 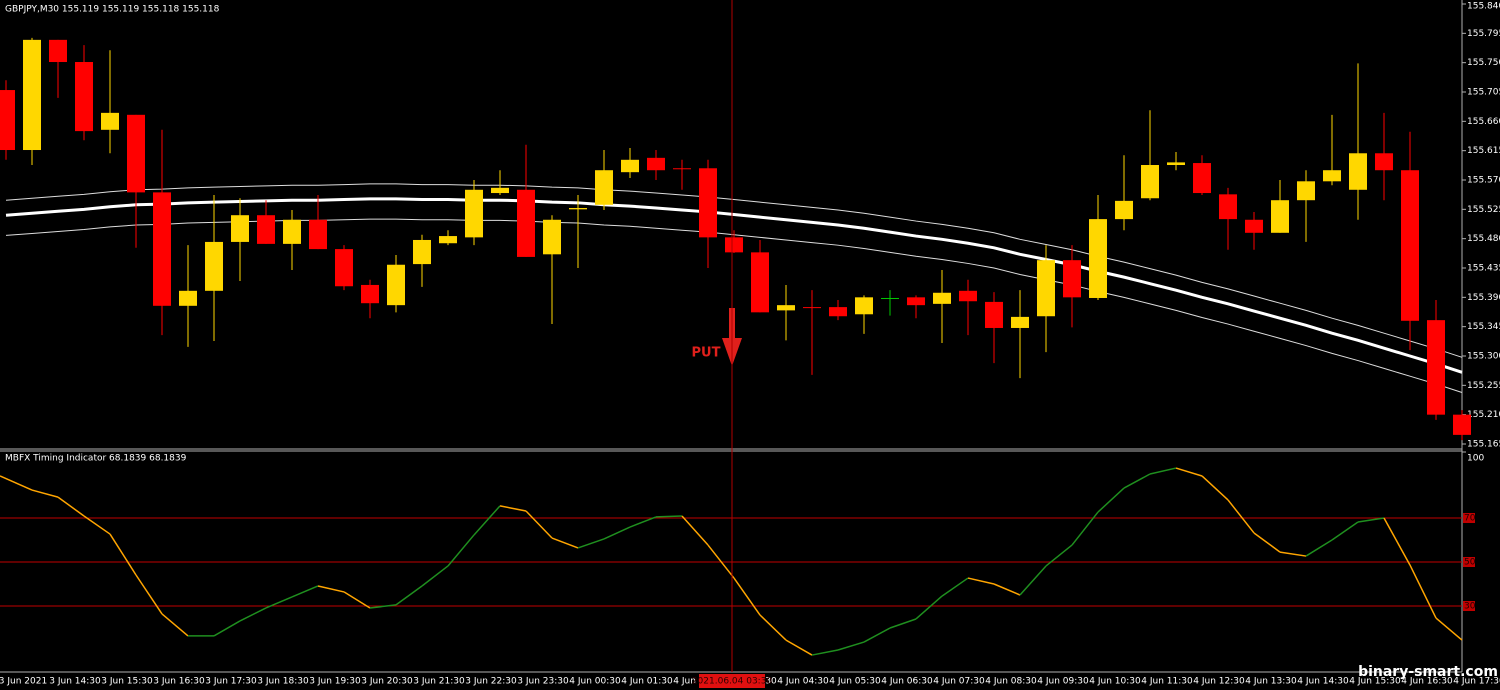 What do you see at coordinates (75, 682) in the screenshot?
I see `x-tick-label: 3 Jun 14:30` at bounding box center [75, 682].